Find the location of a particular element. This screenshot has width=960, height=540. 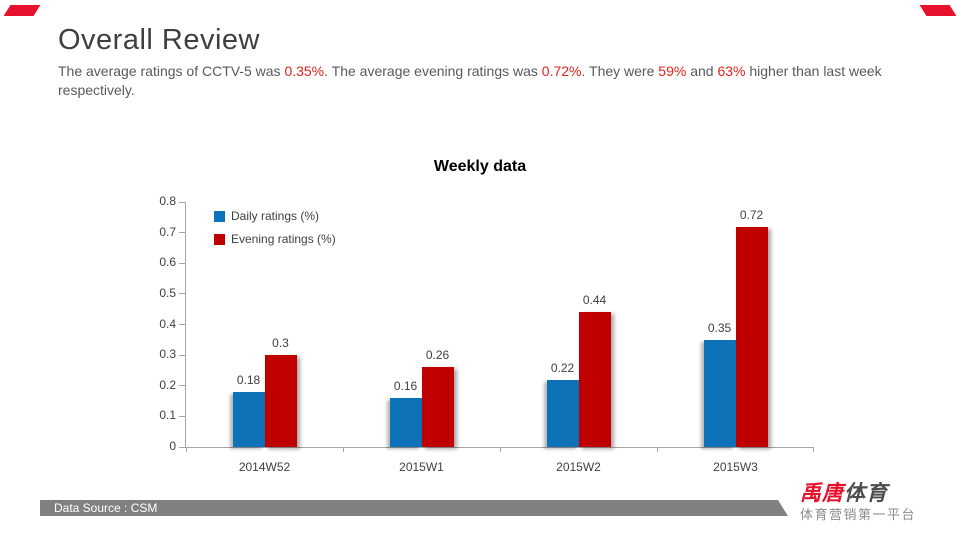

chart-title: Weekly data is located at coordinates (480, 166).